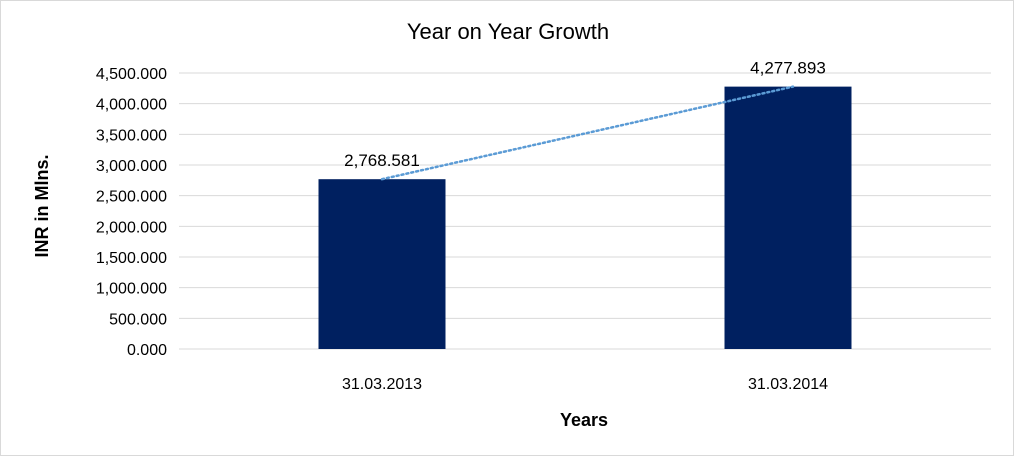  What do you see at coordinates (131, 135) in the screenshot?
I see `y-tick-label: 3,500.000` at bounding box center [131, 135].